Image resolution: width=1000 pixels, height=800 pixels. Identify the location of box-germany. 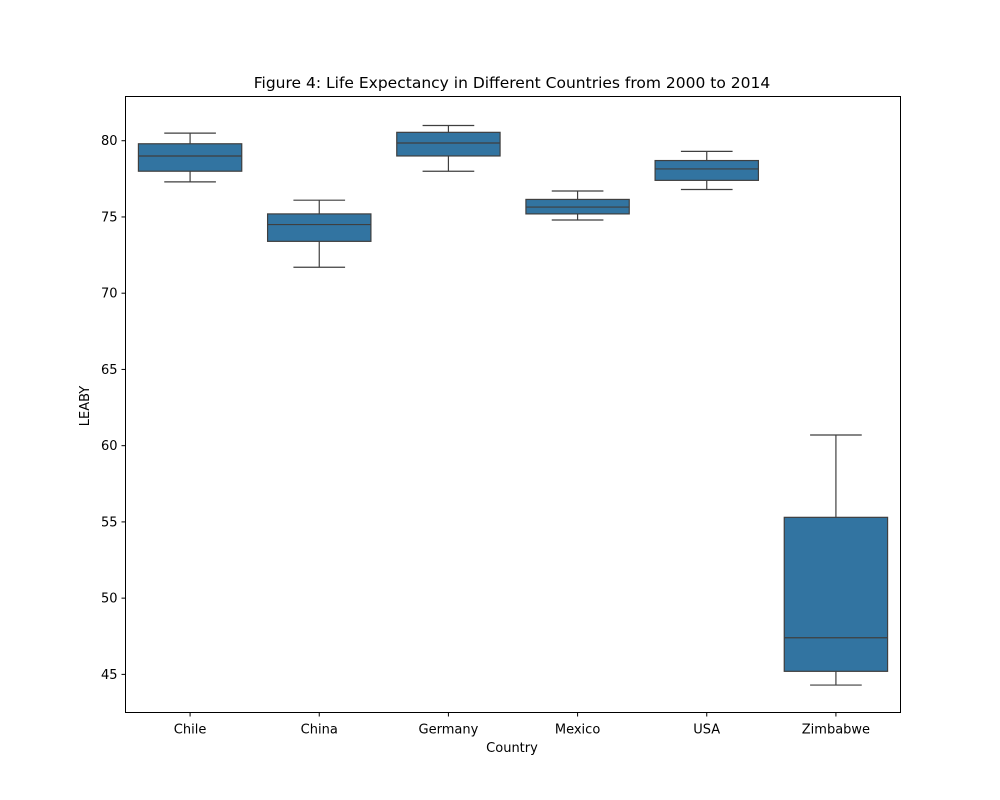
(448, 148).